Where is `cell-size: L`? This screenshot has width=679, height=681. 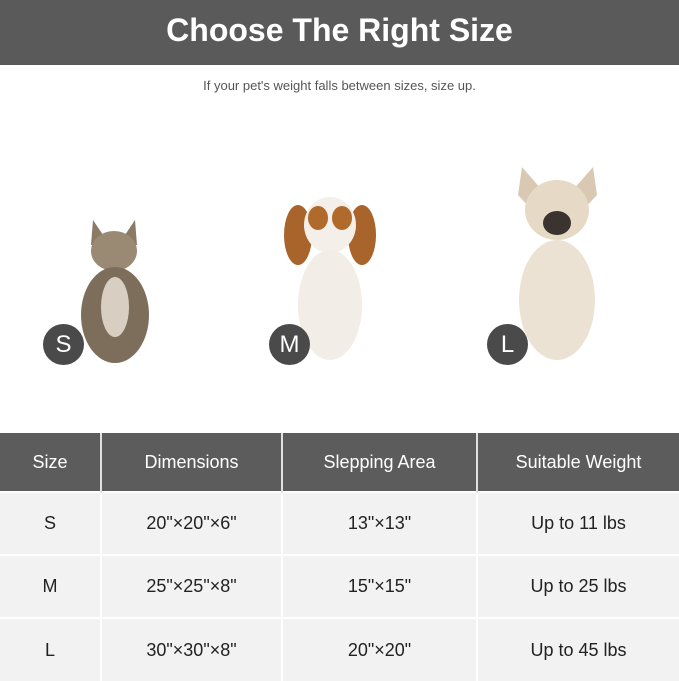
cell-size: L is located at coordinates (51, 649).